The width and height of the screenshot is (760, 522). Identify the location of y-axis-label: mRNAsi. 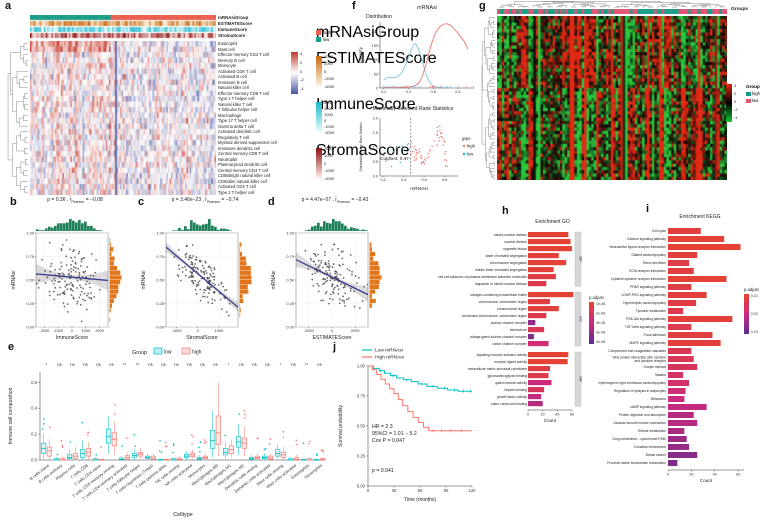
(14, 279).